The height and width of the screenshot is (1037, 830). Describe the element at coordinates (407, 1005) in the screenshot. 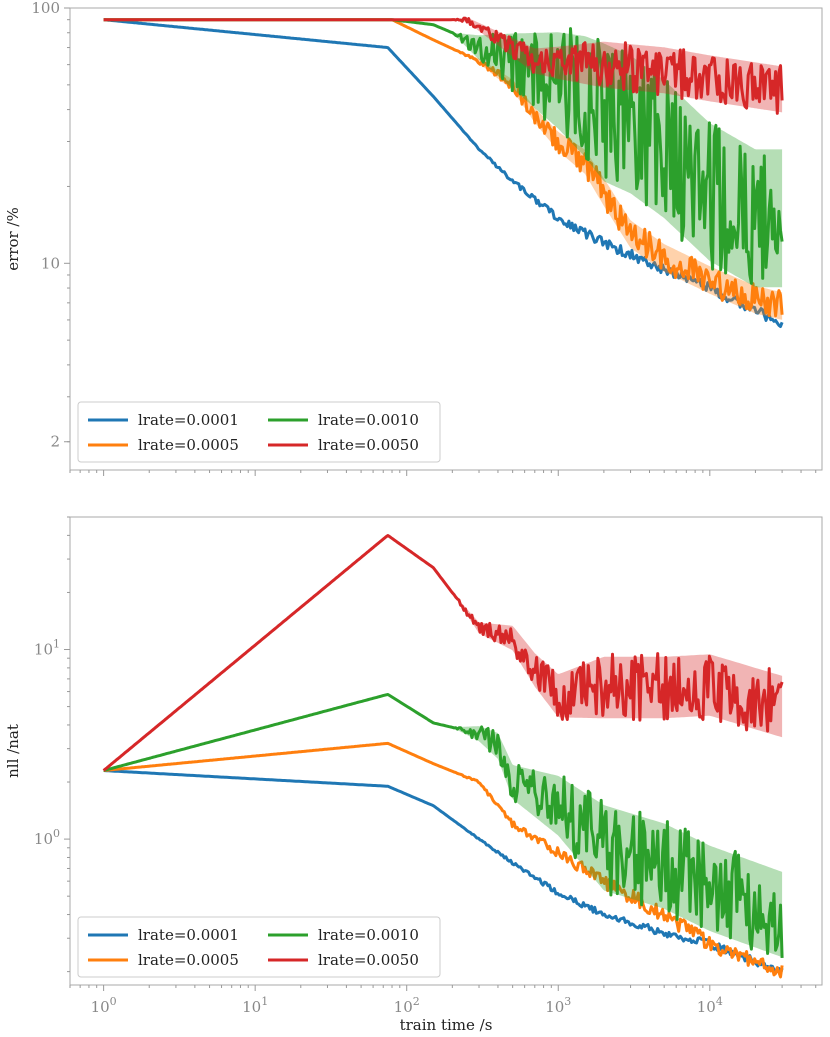

I see `x-tick-label: 10²` at that location.